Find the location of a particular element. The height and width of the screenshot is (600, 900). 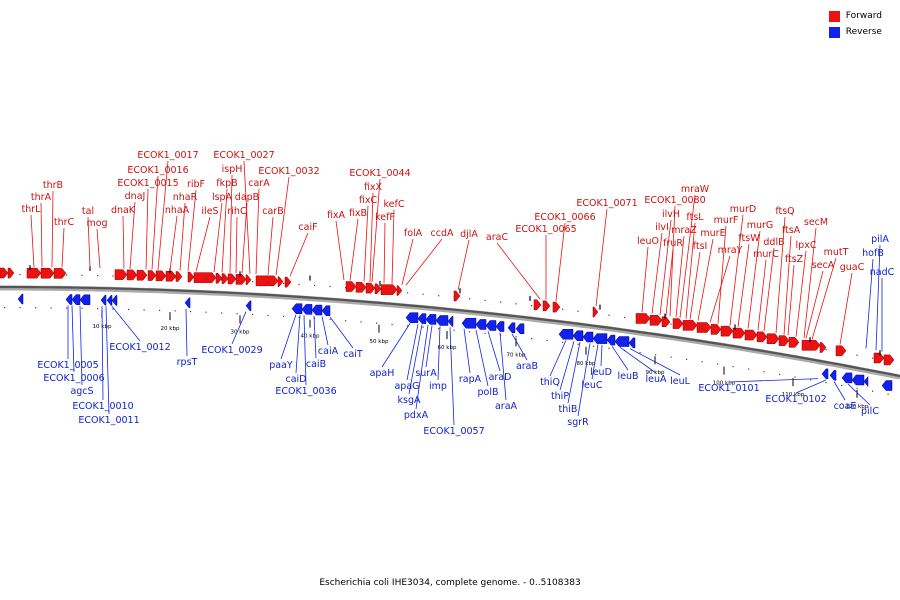

forward-gene-label: caiF is located at coordinates (307, 227).